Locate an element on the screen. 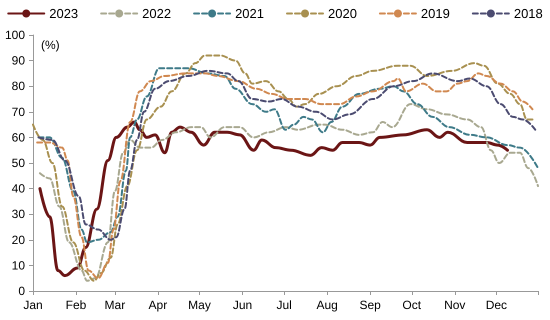 The height and width of the screenshot is (320, 550). y-axis-title: (%) is located at coordinates (50, 45).